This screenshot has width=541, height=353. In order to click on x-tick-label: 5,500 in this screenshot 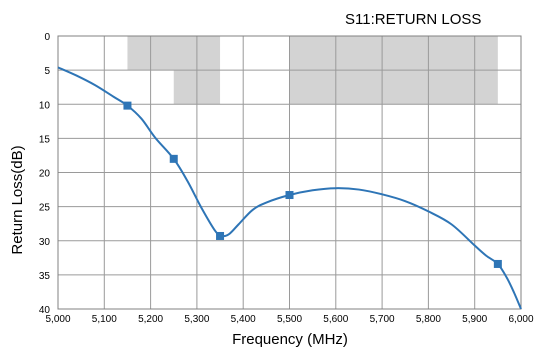, I will do `click(289, 319)`.